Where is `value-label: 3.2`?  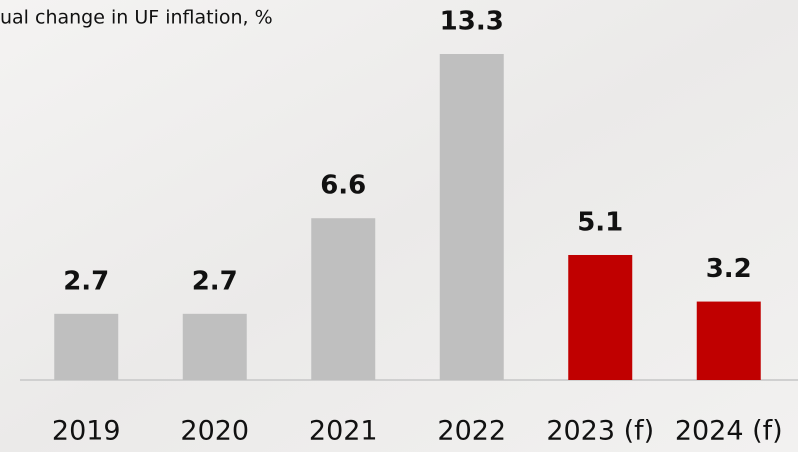 value-label: 3.2 is located at coordinates (729, 269).